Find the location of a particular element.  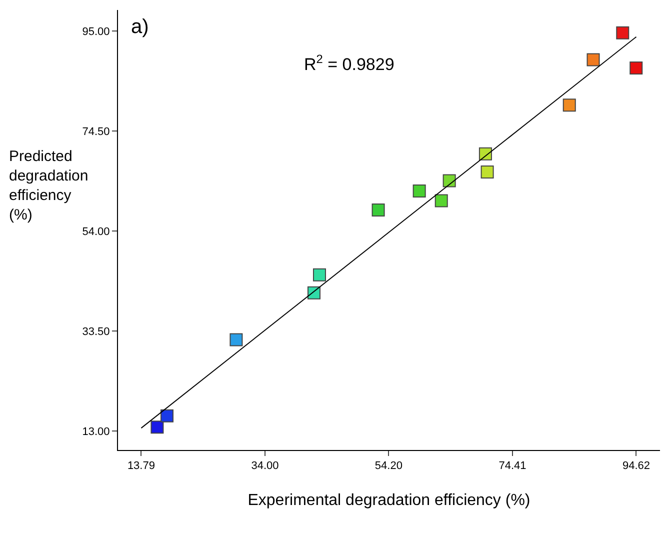

y-axis-title: Predicted degradation efficiency (%) is located at coordinates (48, 186).